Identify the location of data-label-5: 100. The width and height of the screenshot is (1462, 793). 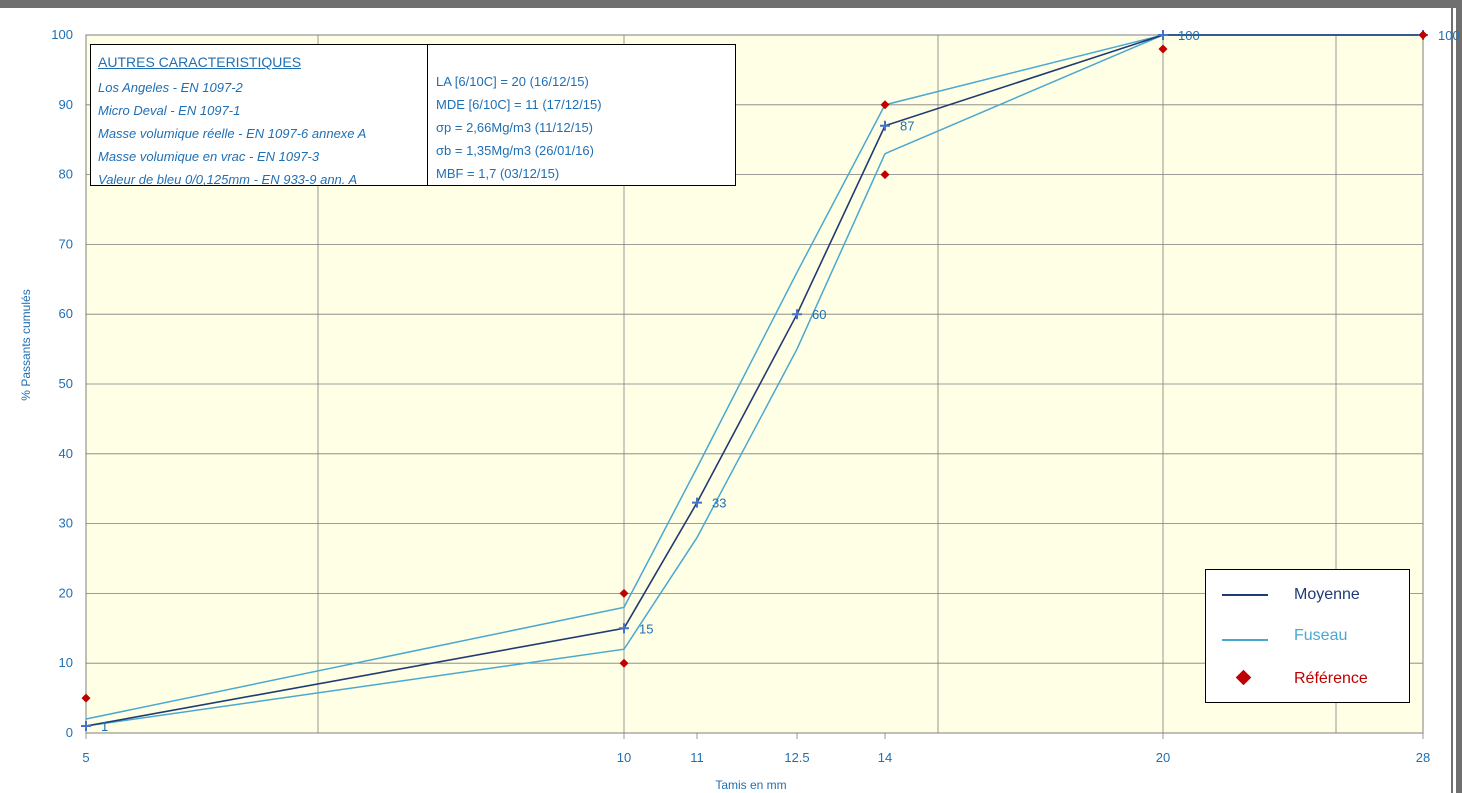
(1189, 35).